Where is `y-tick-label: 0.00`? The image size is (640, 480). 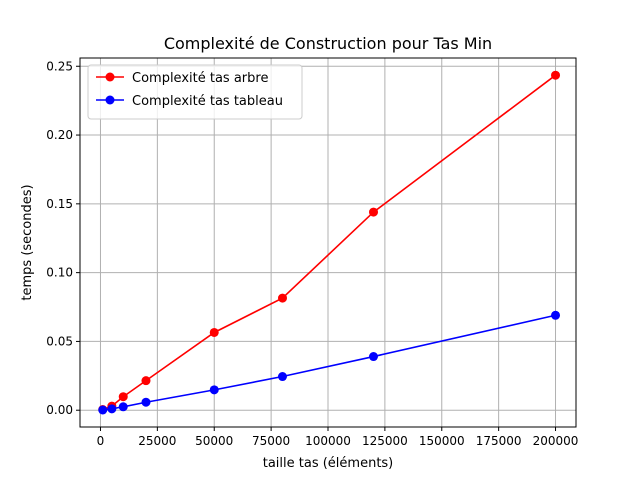 y-tick-label: 0.00 is located at coordinates (59, 410).